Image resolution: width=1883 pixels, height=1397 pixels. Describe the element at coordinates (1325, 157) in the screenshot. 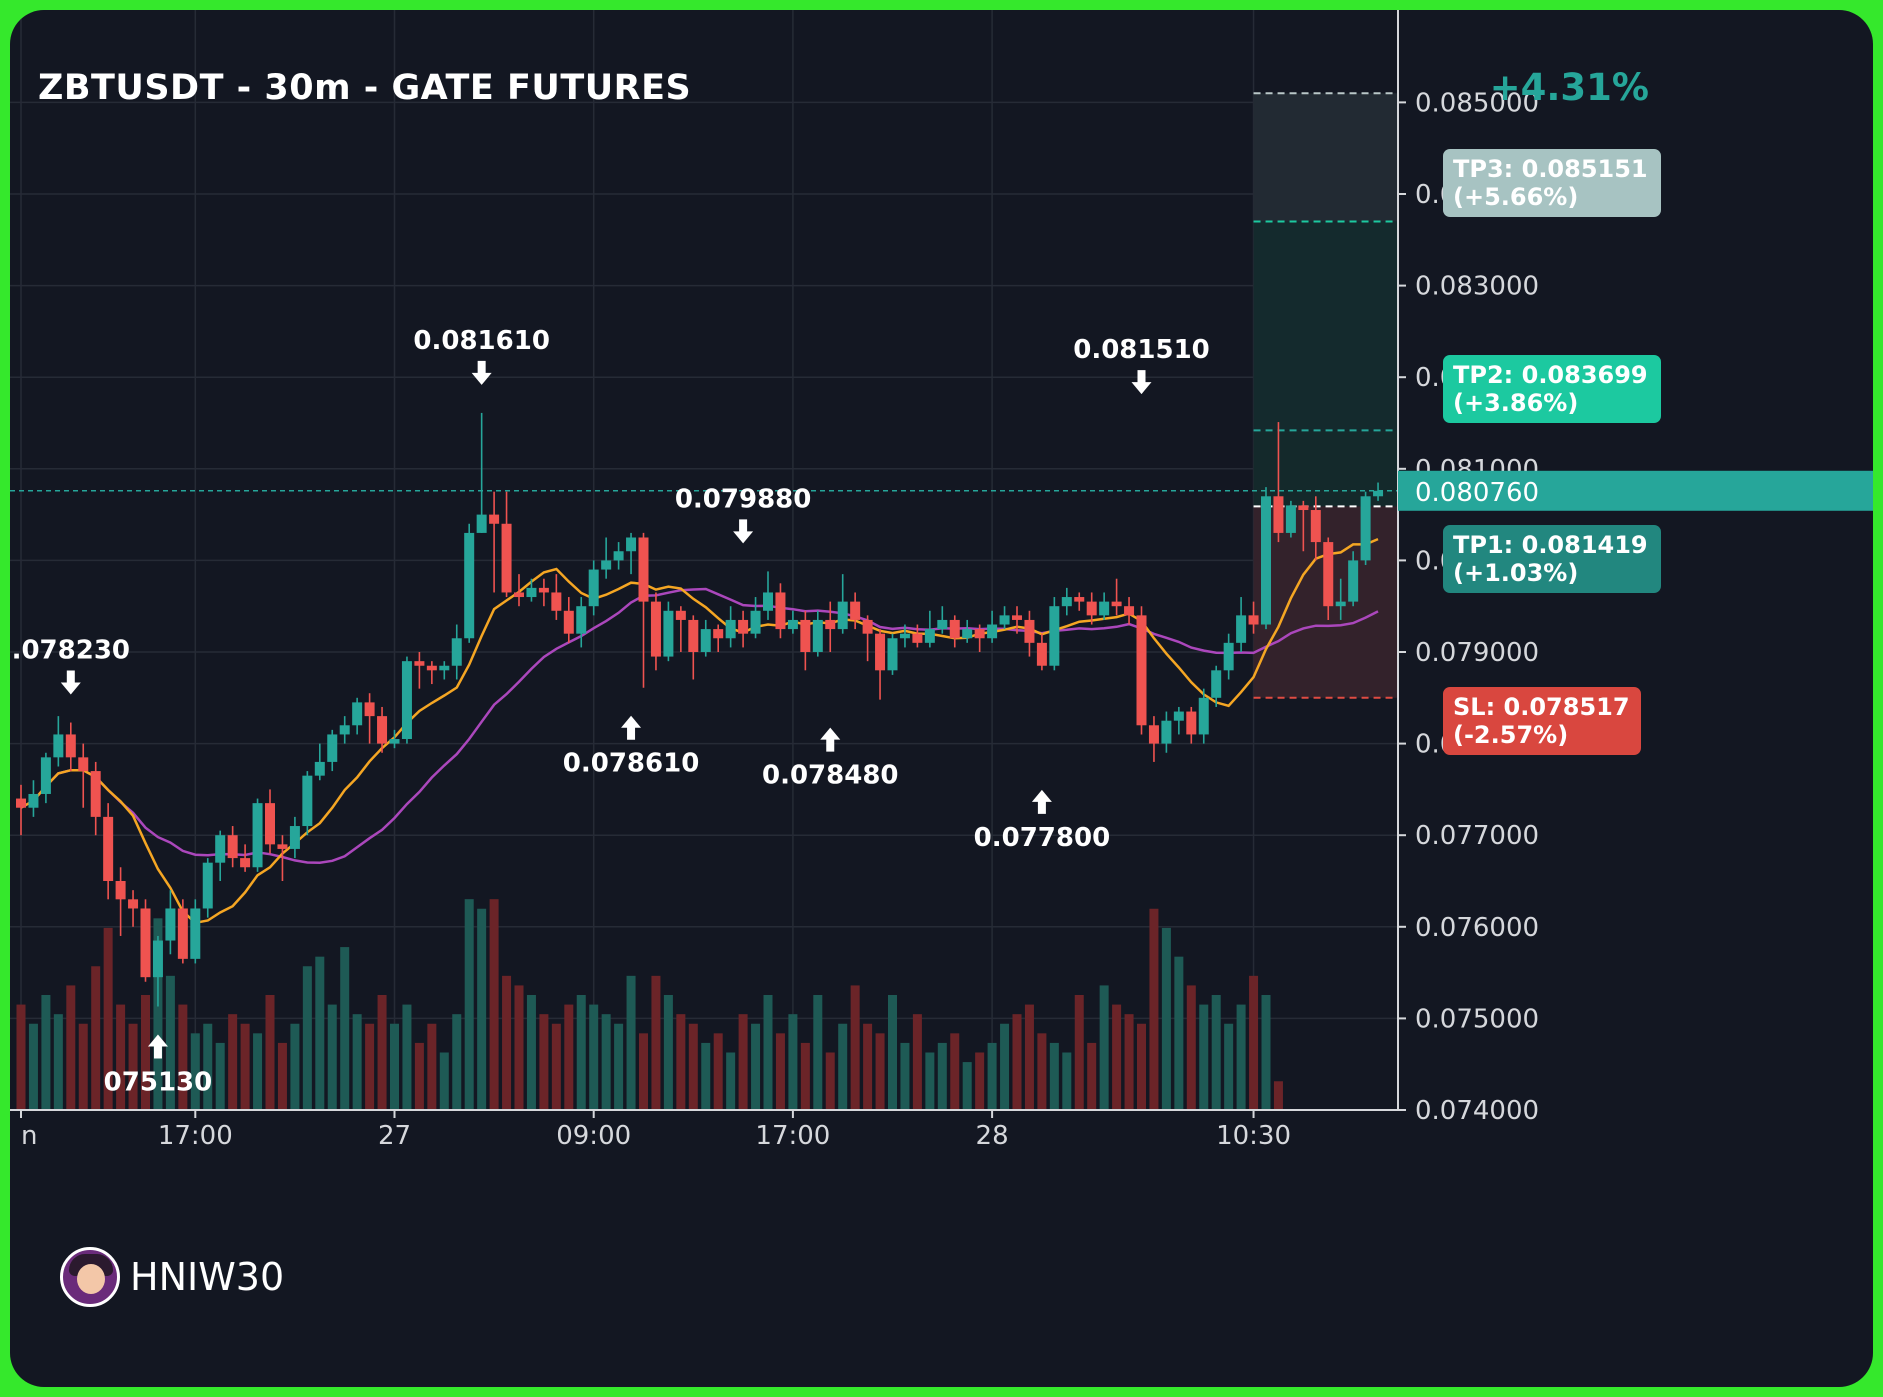

I see `tp3-zone` at that location.